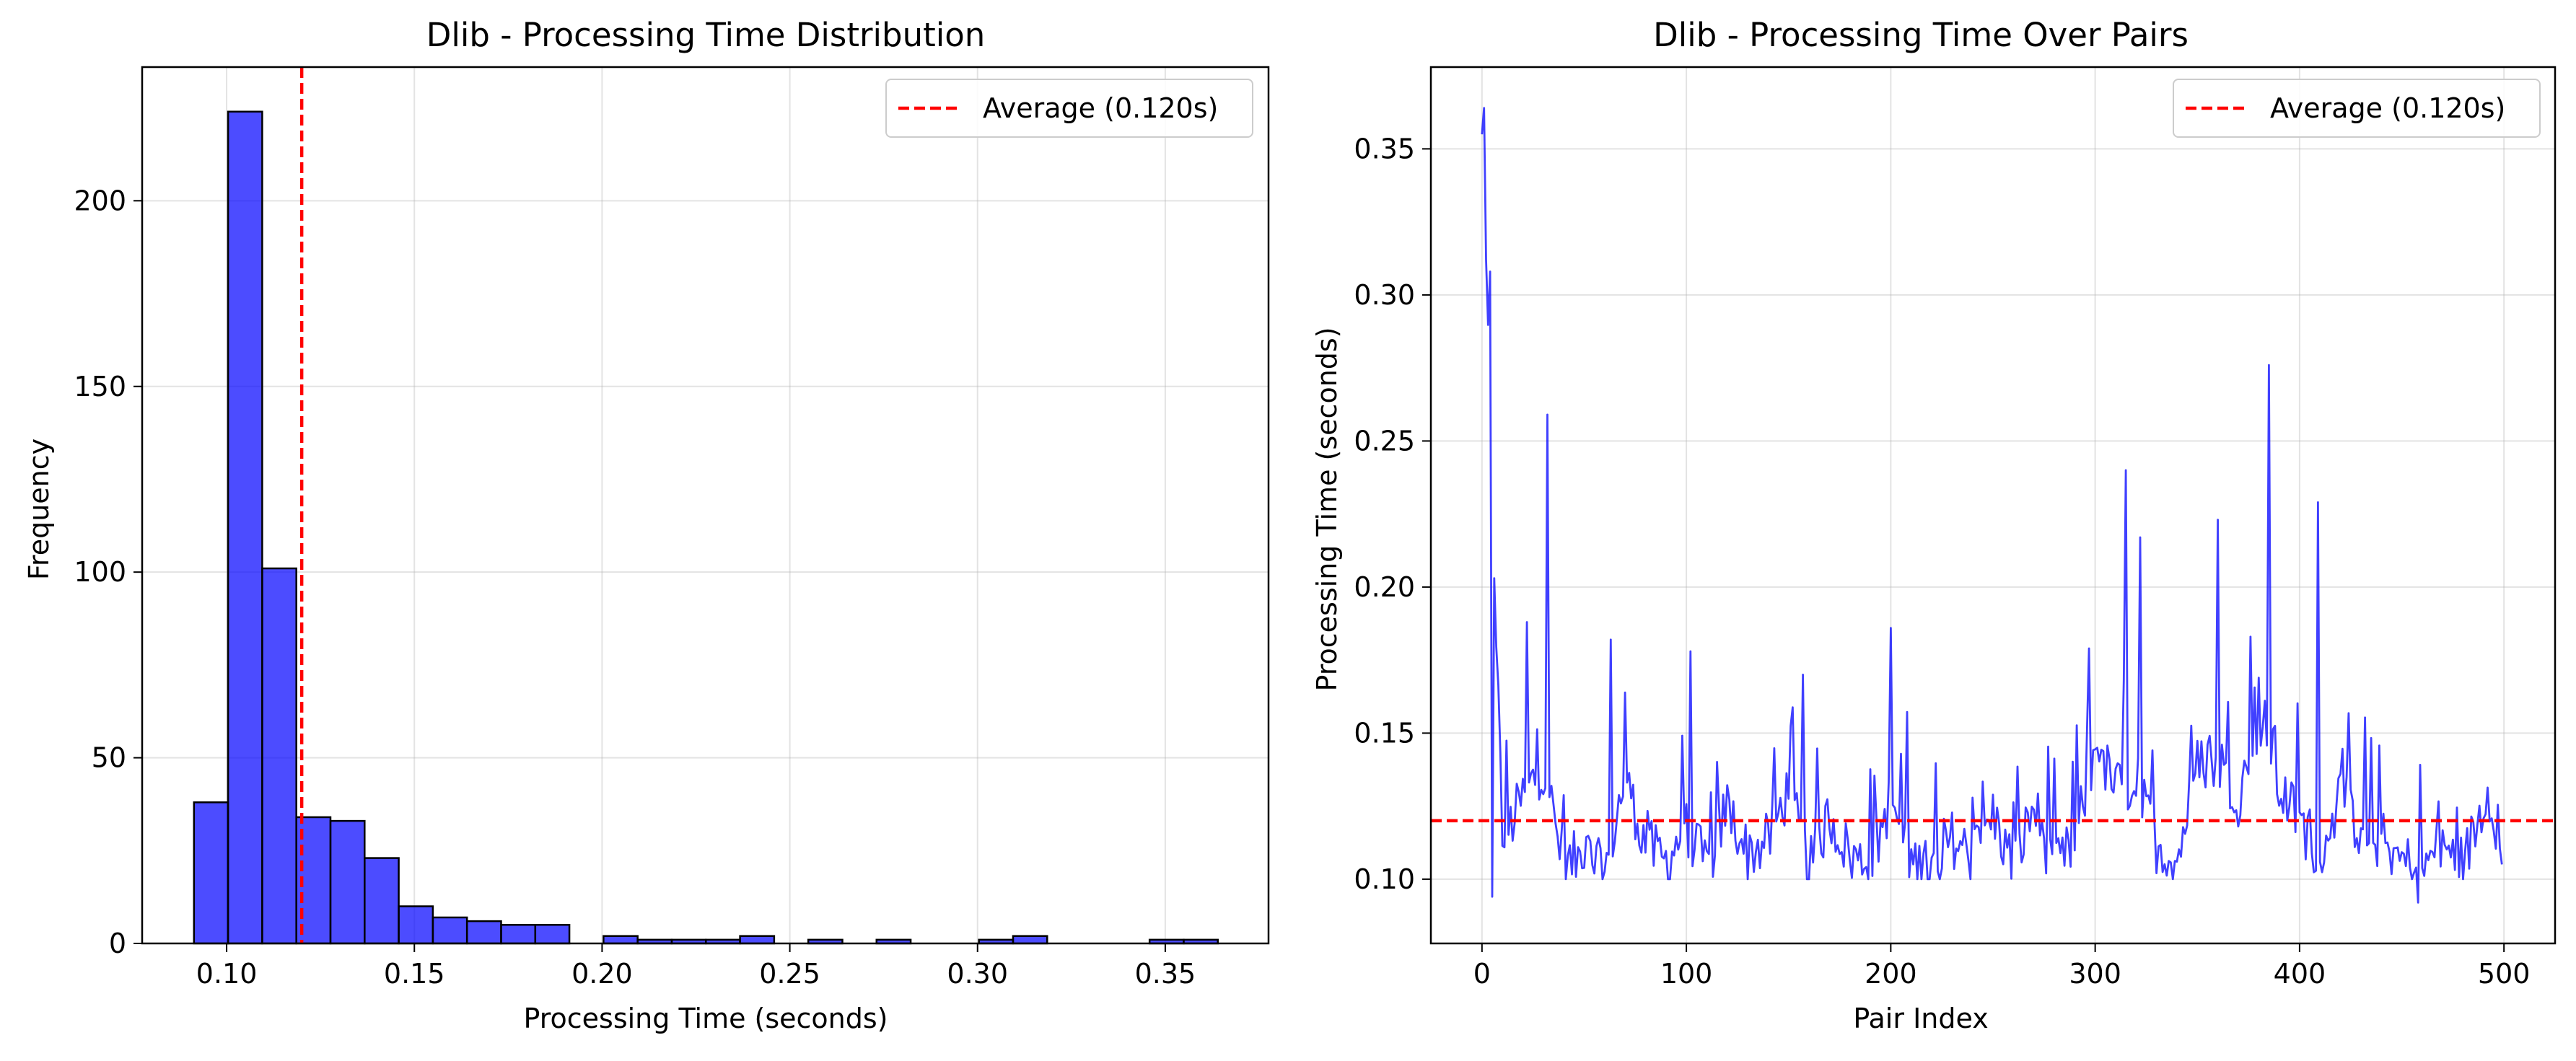  What do you see at coordinates (1482, 974) in the screenshot?
I see `x-tick-label: 0` at bounding box center [1482, 974].